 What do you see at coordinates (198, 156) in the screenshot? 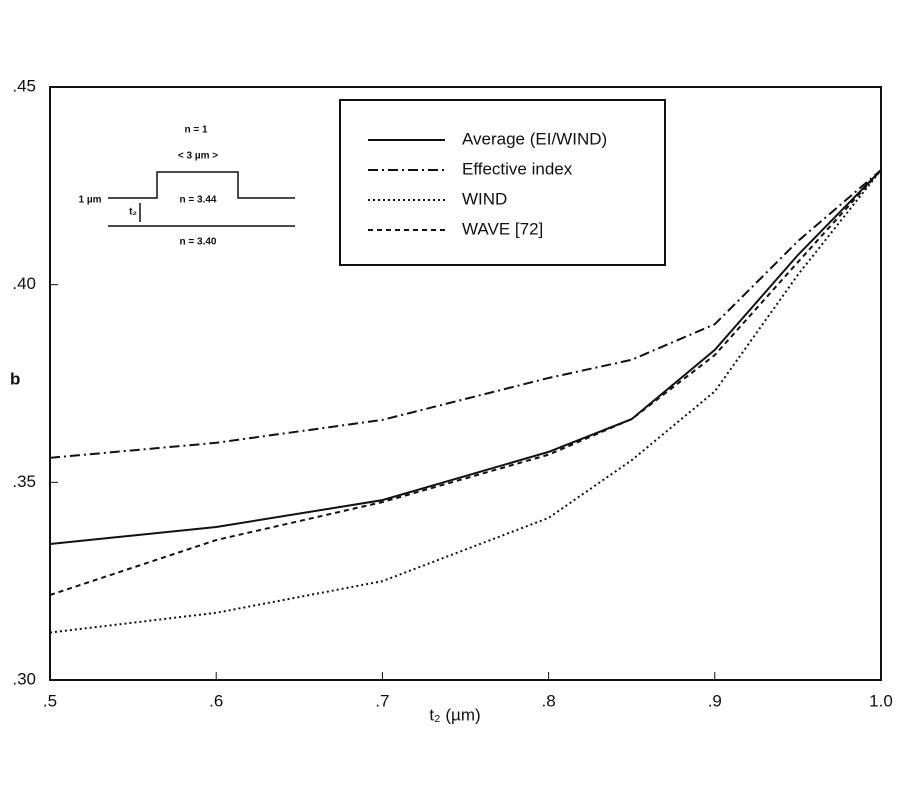
I see `annotation: < 3 µm >` at bounding box center [198, 156].